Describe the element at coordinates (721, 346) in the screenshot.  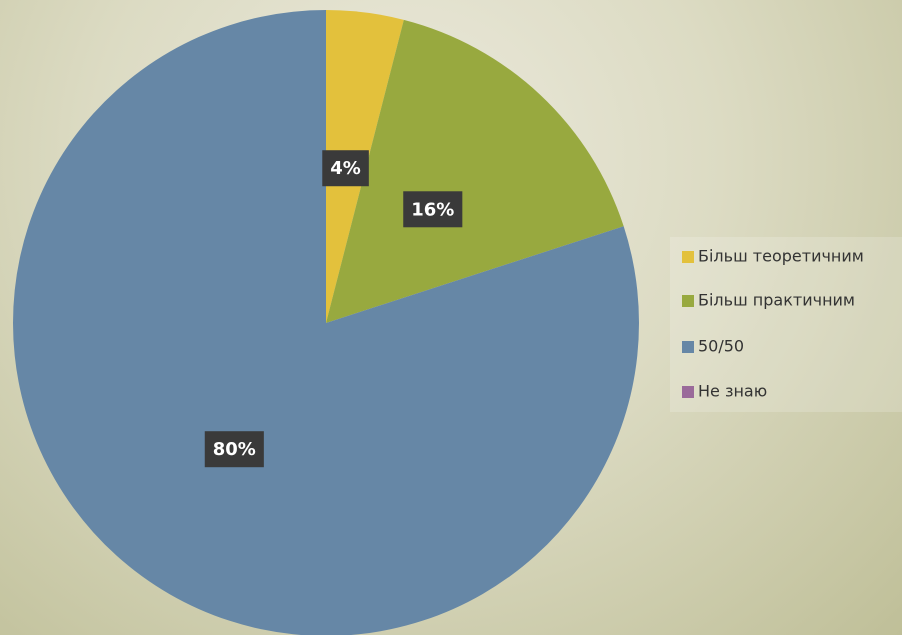
I see `legend-label: 50/50` at that location.